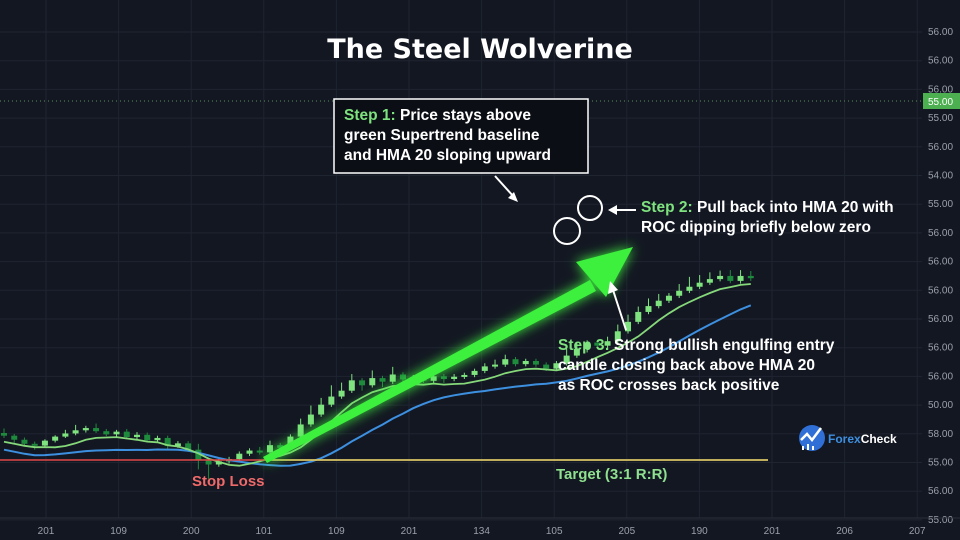  I want to click on stop-loss-label: Stop Loss, so click(228, 481).